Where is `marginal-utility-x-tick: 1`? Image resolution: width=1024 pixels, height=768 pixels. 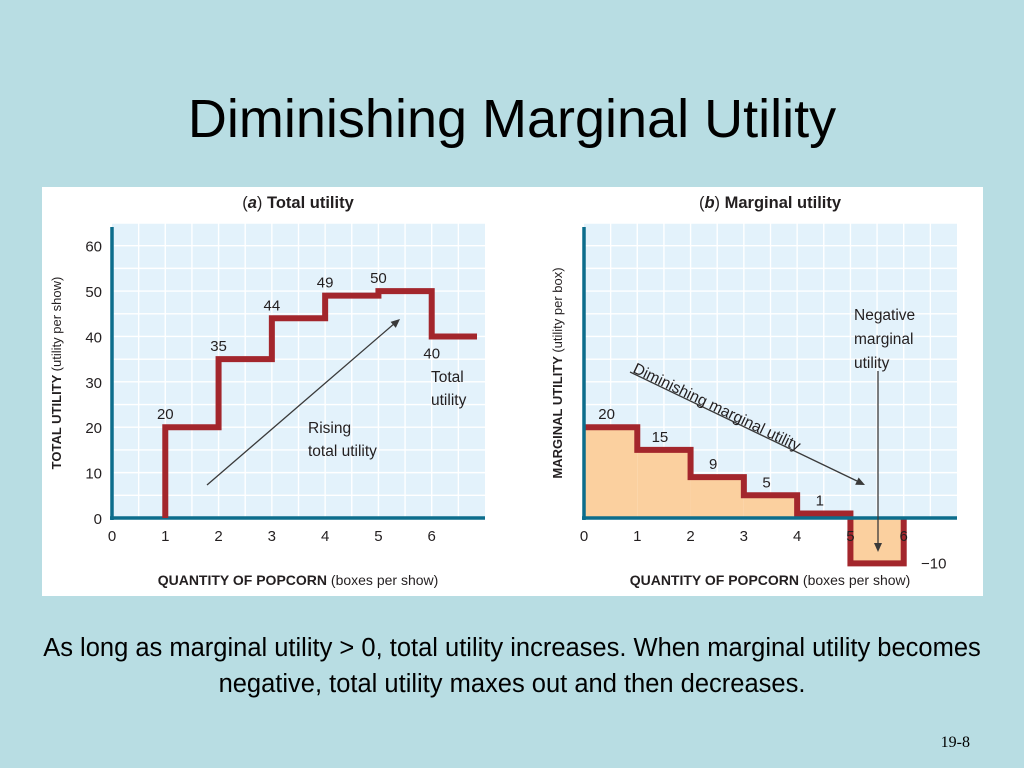
marginal-utility-x-tick: 1 is located at coordinates (637, 536).